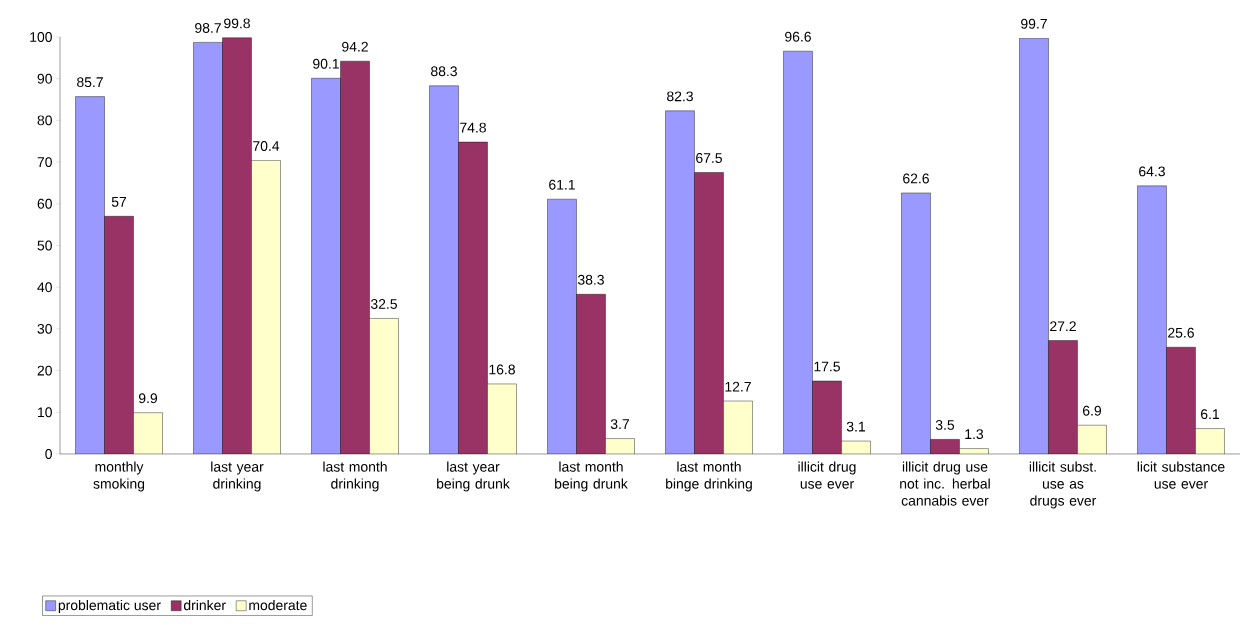 This screenshot has height=638, width=1245. Describe the element at coordinates (738, 386) in the screenshot. I see `data-label: 12.7` at that location.